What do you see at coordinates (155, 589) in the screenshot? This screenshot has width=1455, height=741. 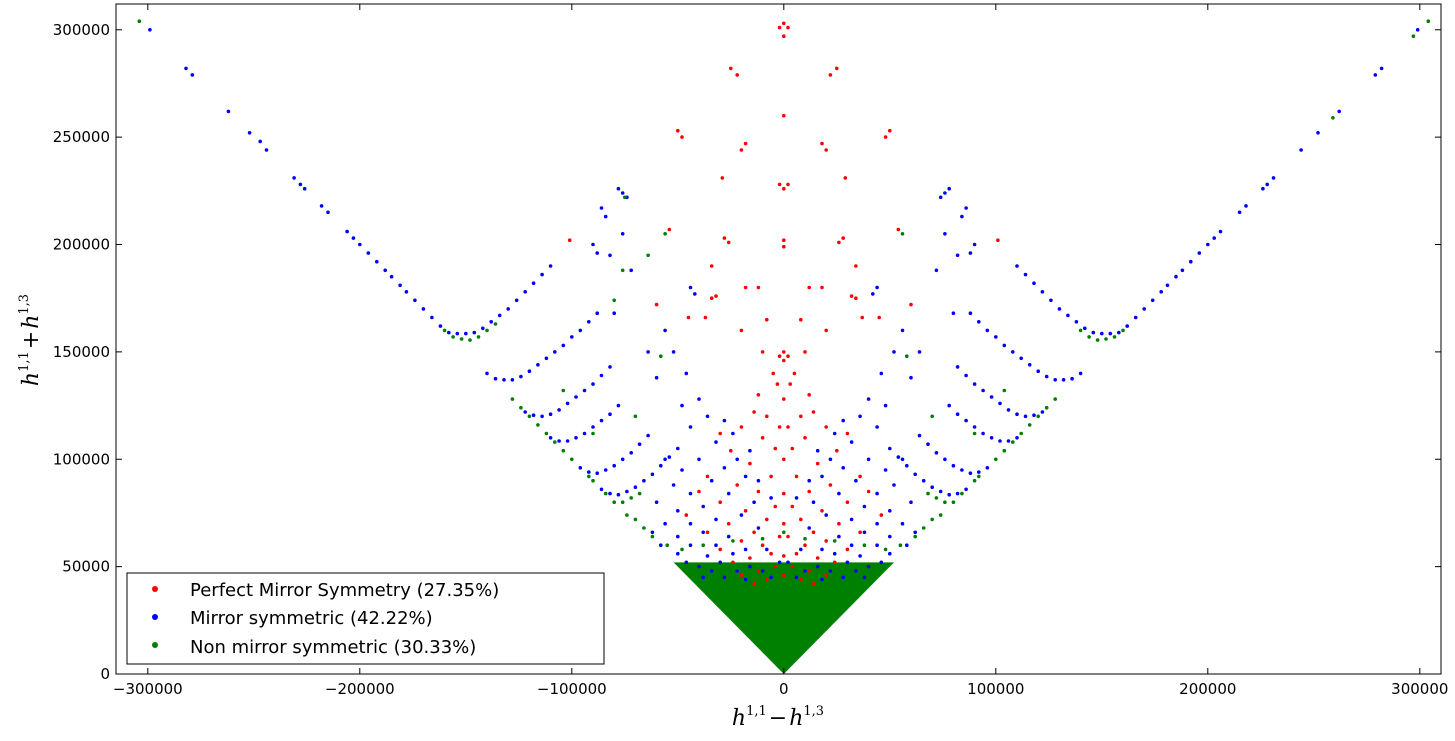 I see `legend-marker-perfect-mirror` at bounding box center [155, 589].